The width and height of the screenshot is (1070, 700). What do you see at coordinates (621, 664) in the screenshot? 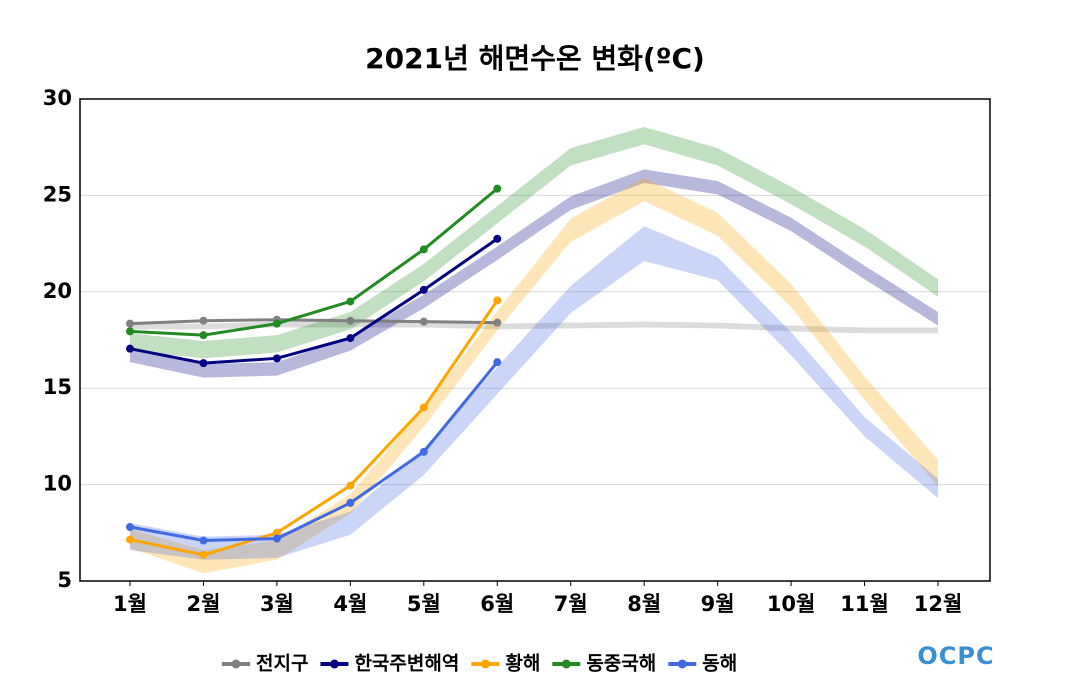
I see `legend-label: 동중국해` at bounding box center [621, 664].